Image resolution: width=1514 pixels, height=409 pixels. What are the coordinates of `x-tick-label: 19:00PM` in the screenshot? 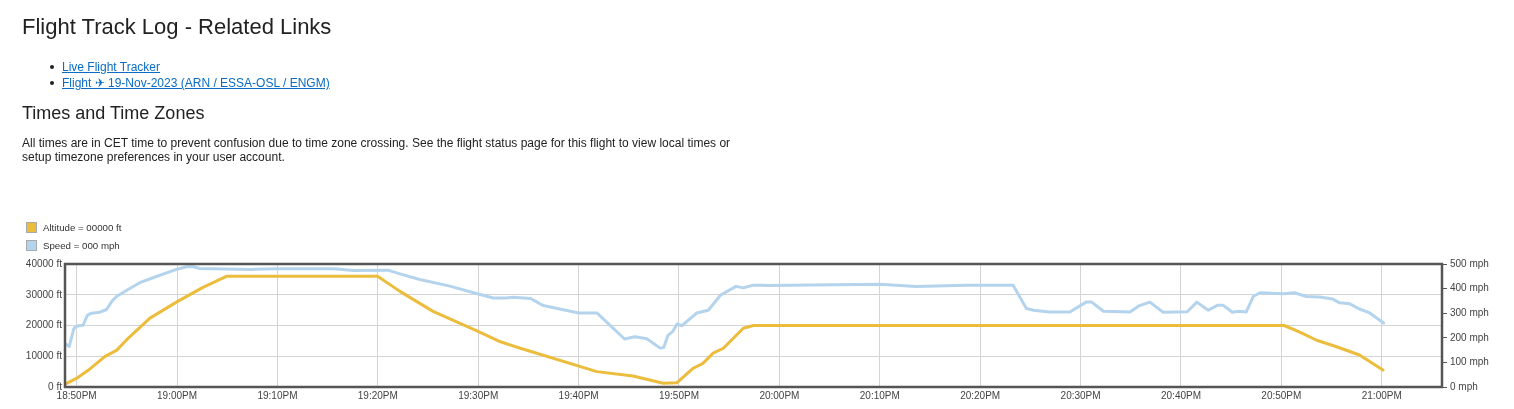 It's located at (177, 395).